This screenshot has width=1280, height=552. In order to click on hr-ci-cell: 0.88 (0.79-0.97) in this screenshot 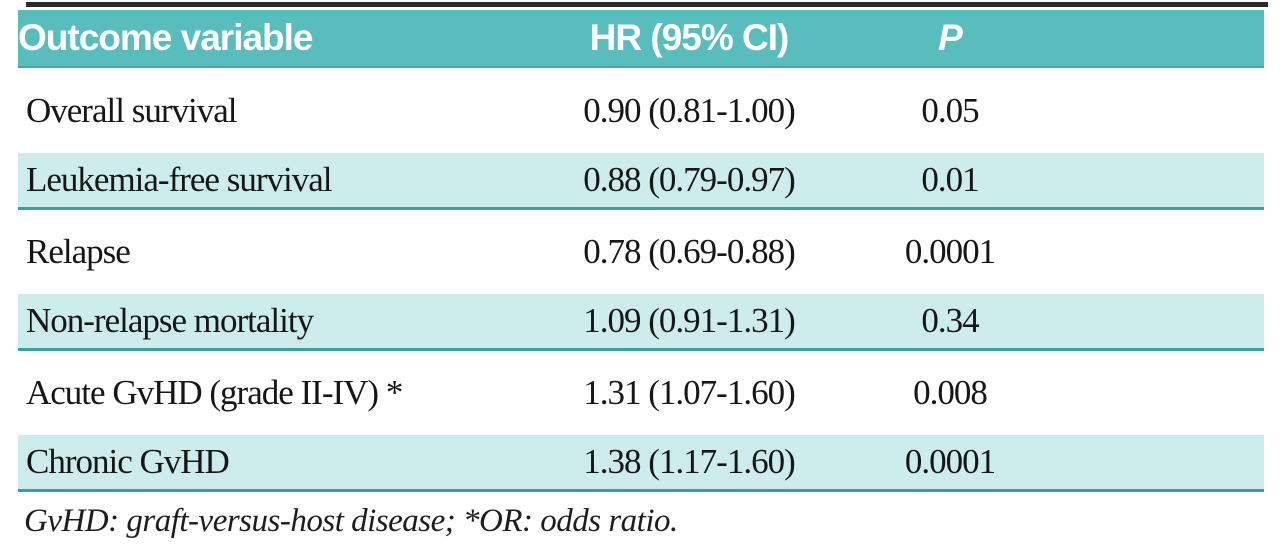, I will do `click(689, 181)`.